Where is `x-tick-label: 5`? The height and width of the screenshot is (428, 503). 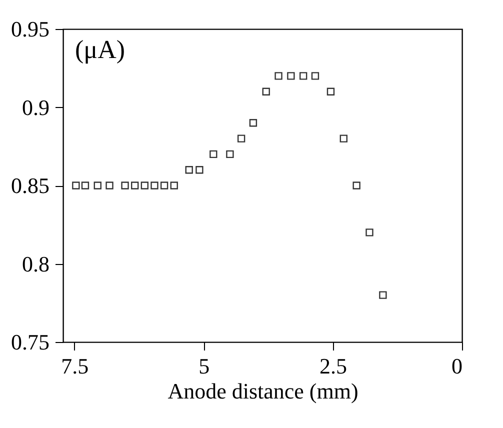
x-tick-label: 5 is located at coordinates (204, 366).